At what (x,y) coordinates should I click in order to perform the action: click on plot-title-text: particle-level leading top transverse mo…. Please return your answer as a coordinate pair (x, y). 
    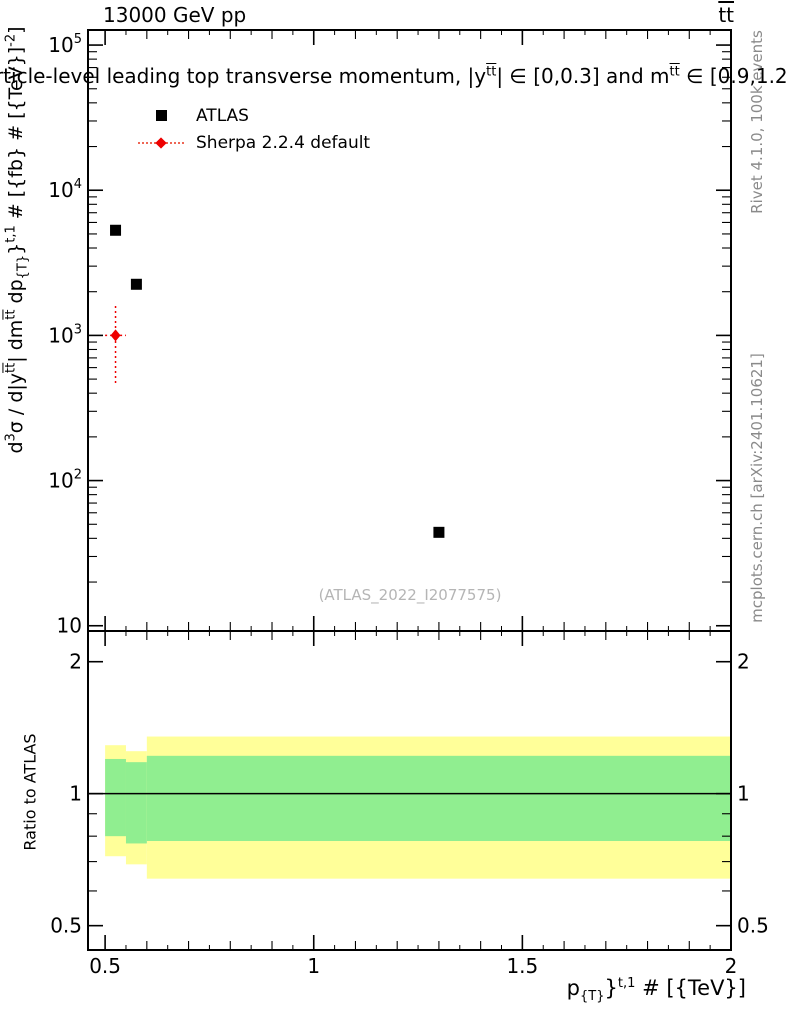
    Looking at the image, I should click on (243, 76).